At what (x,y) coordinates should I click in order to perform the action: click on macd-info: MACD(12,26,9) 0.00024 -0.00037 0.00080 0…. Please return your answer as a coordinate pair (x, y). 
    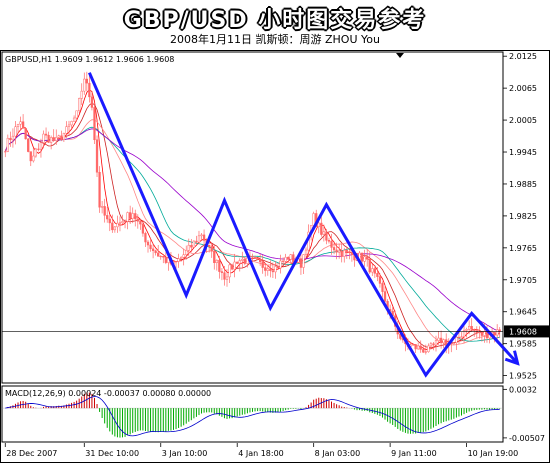
    Looking at the image, I should click on (108, 393).